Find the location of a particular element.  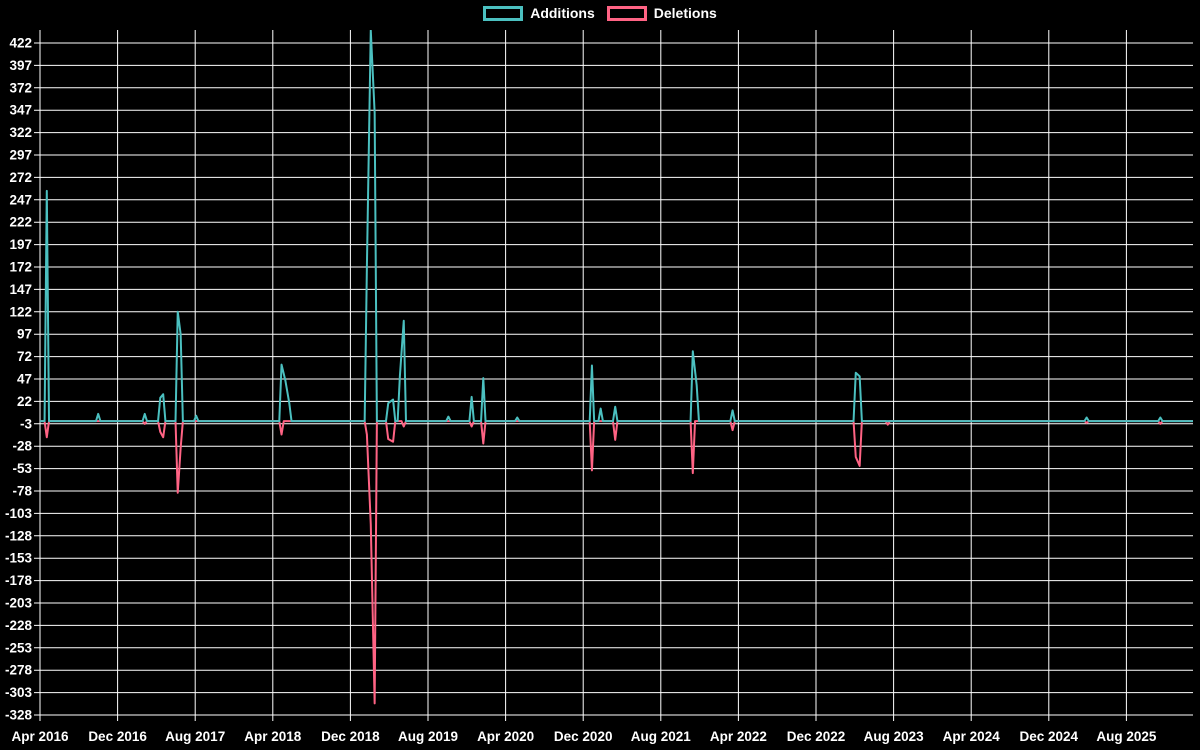

legend-label-deletions: Deletions is located at coordinates (685, 13).